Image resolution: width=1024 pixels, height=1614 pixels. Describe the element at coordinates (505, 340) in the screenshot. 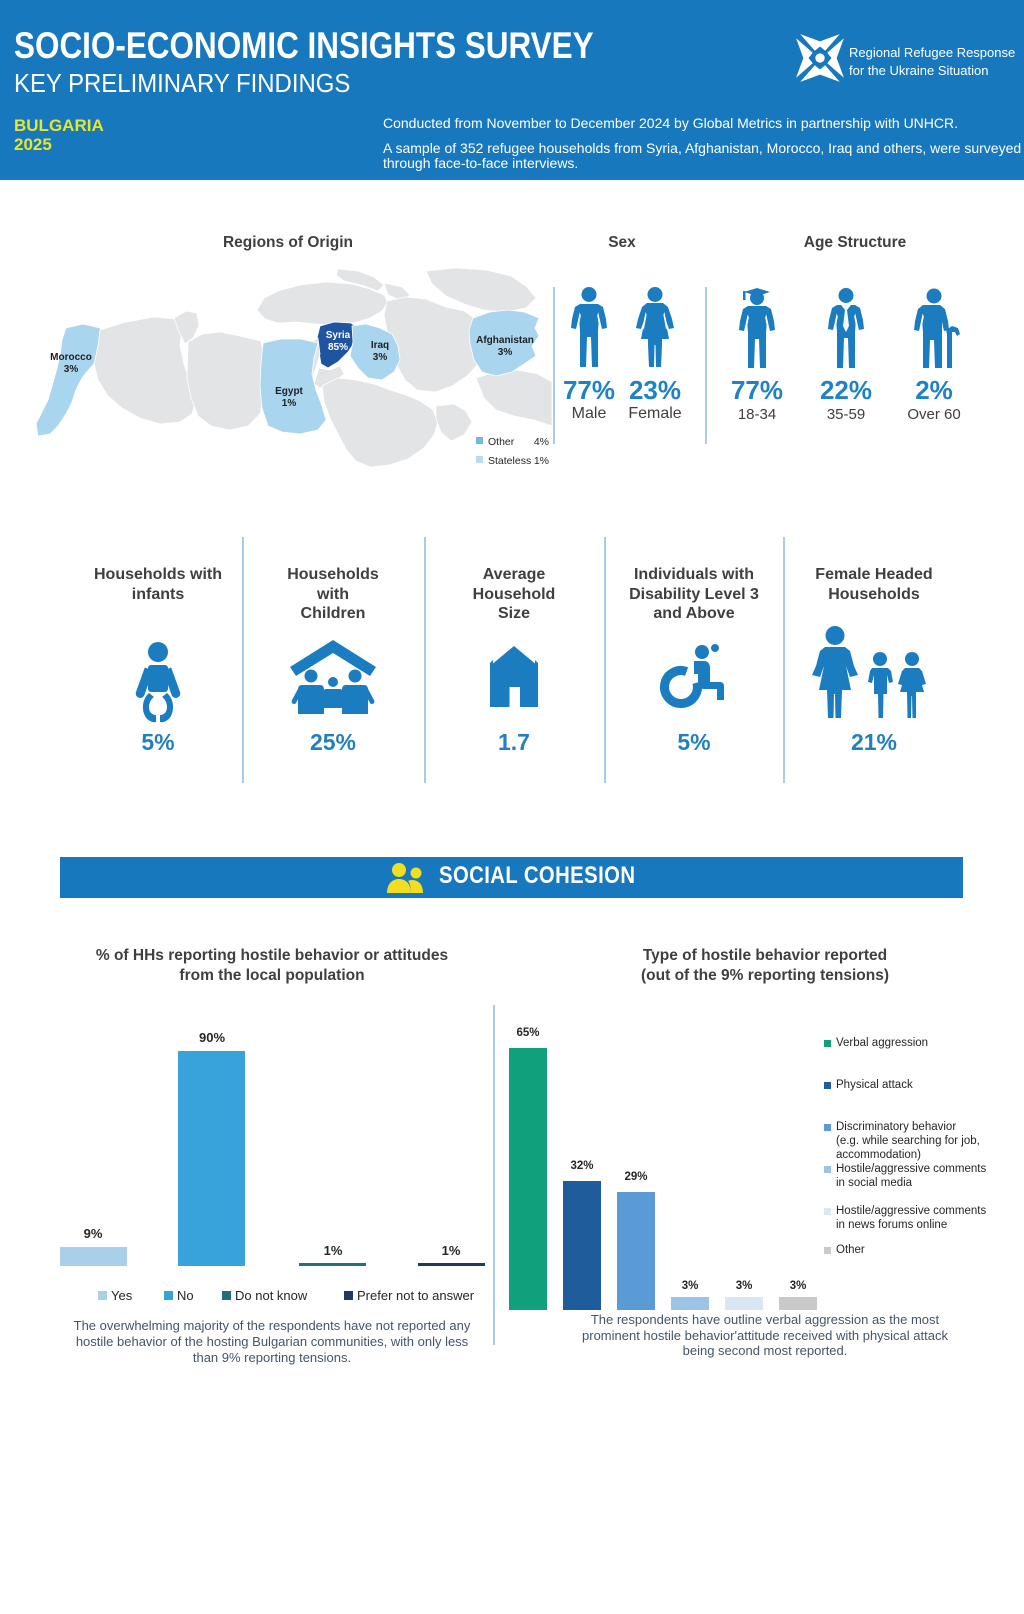

I see `svg-text: Afghanistan` at that location.